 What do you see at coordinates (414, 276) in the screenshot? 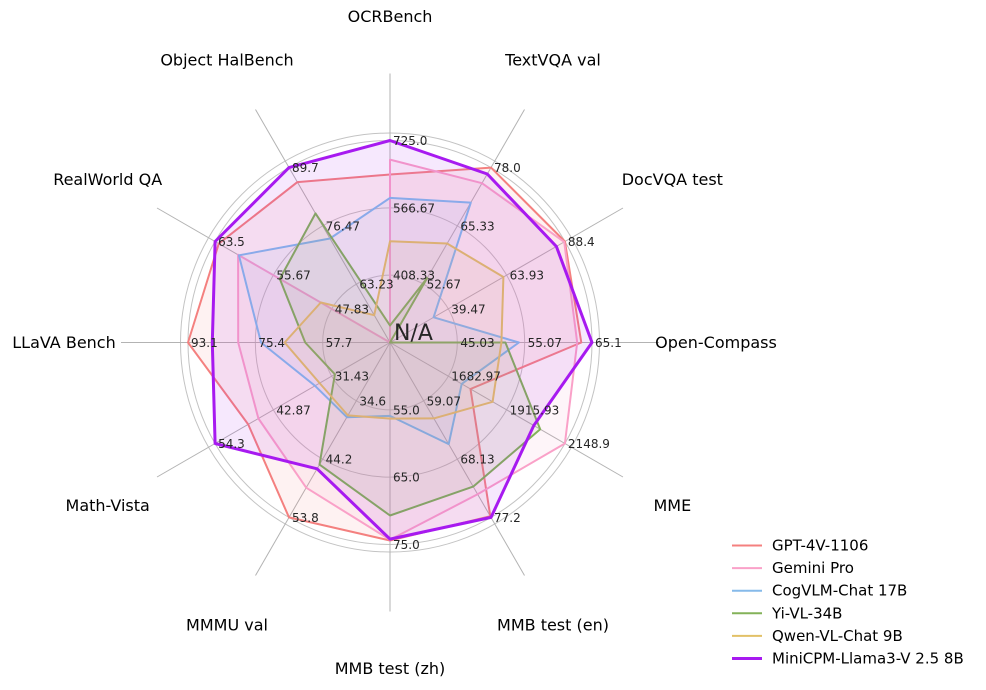
I see `tick-label-ocrbench-1: 408.33` at bounding box center [414, 276].